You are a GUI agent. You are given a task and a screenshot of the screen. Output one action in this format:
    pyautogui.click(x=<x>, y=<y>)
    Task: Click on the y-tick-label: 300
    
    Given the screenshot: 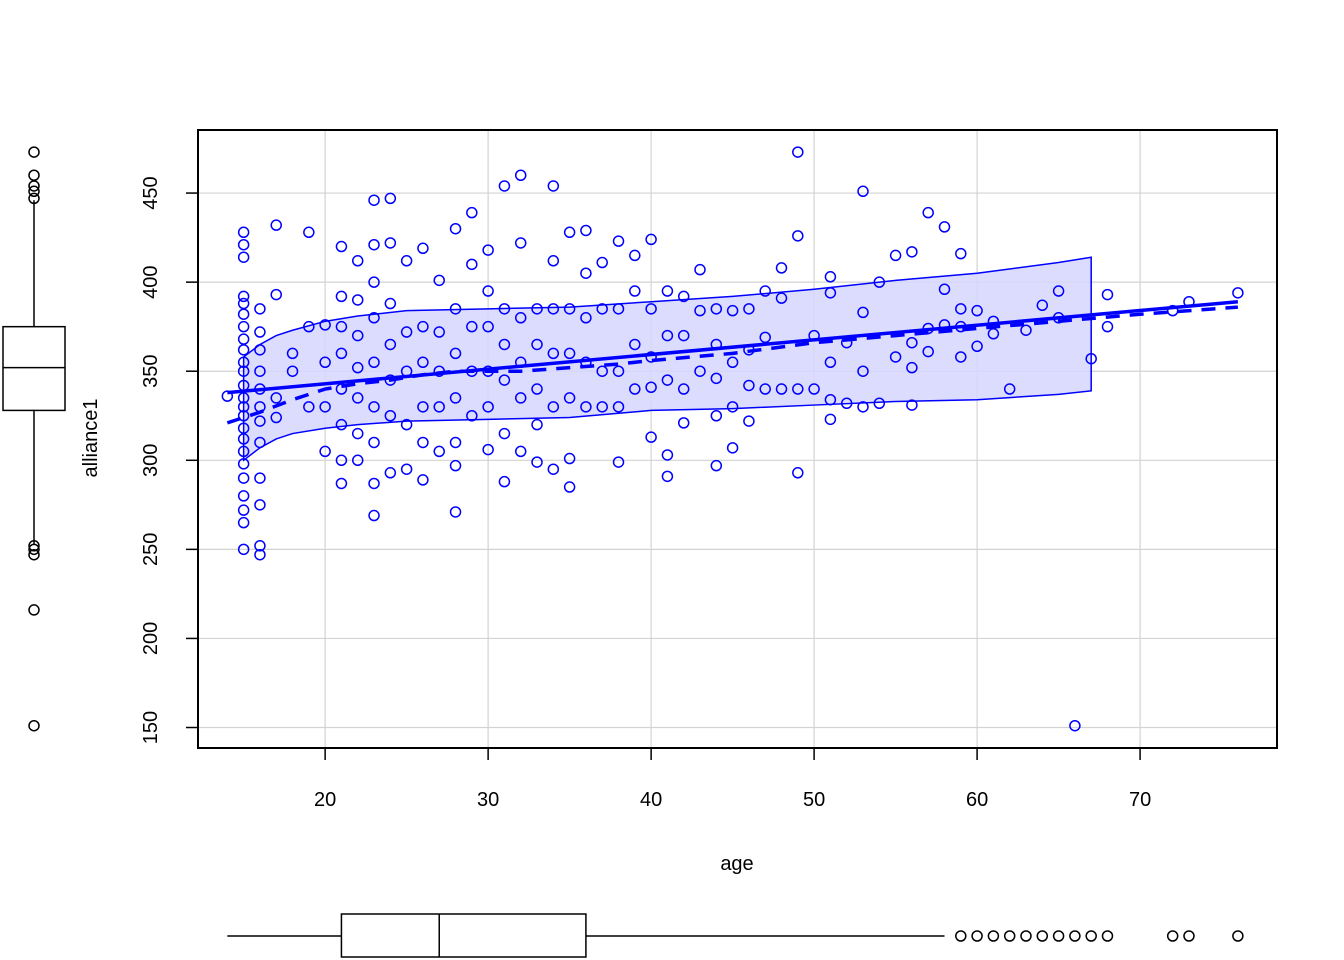 What is the action you would take?
    pyautogui.click(x=151, y=460)
    